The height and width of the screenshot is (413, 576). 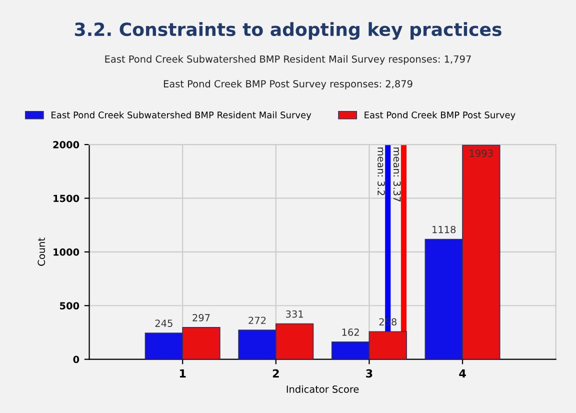 What do you see at coordinates (288, 72) in the screenshot?
I see `text: East Pond Creek Subwatershed BMP Resident Mail Survey responses: 1,797 East Pond Creek BMP Post Survey responses: 2,879` at bounding box center [288, 72].